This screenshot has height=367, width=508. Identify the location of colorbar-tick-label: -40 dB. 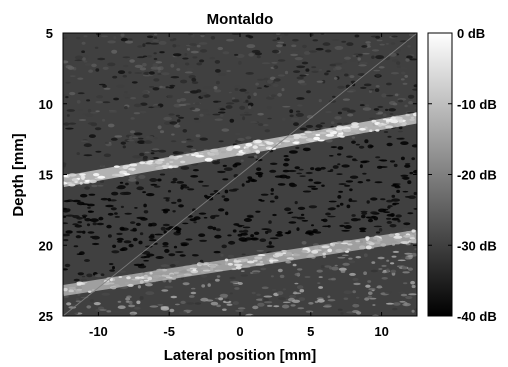
(477, 316).